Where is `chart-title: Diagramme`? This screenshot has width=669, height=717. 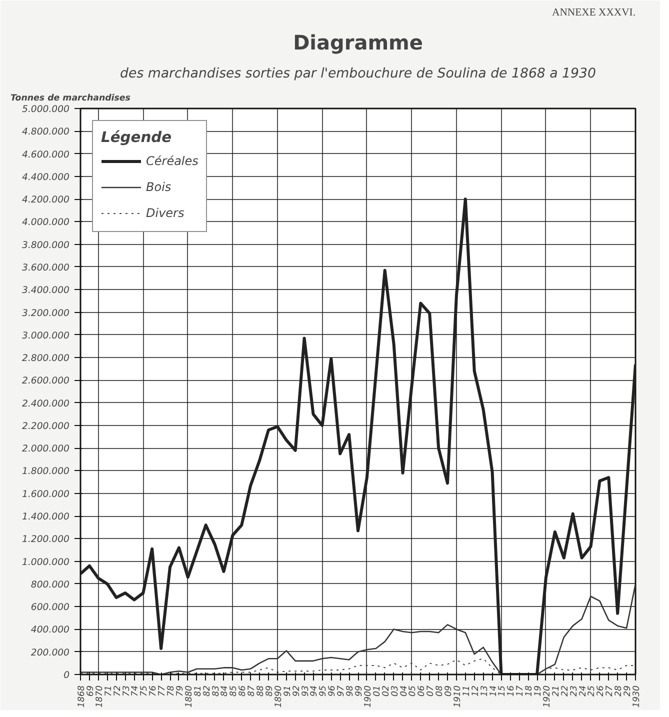
chart-title: Diagramme is located at coordinates (358, 42).